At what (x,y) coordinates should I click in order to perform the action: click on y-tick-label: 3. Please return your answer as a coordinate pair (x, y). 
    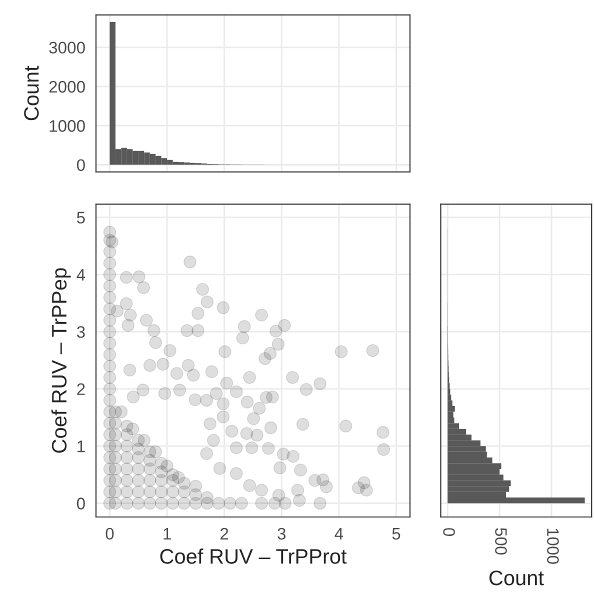
    Looking at the image, I should click on (80, 332).